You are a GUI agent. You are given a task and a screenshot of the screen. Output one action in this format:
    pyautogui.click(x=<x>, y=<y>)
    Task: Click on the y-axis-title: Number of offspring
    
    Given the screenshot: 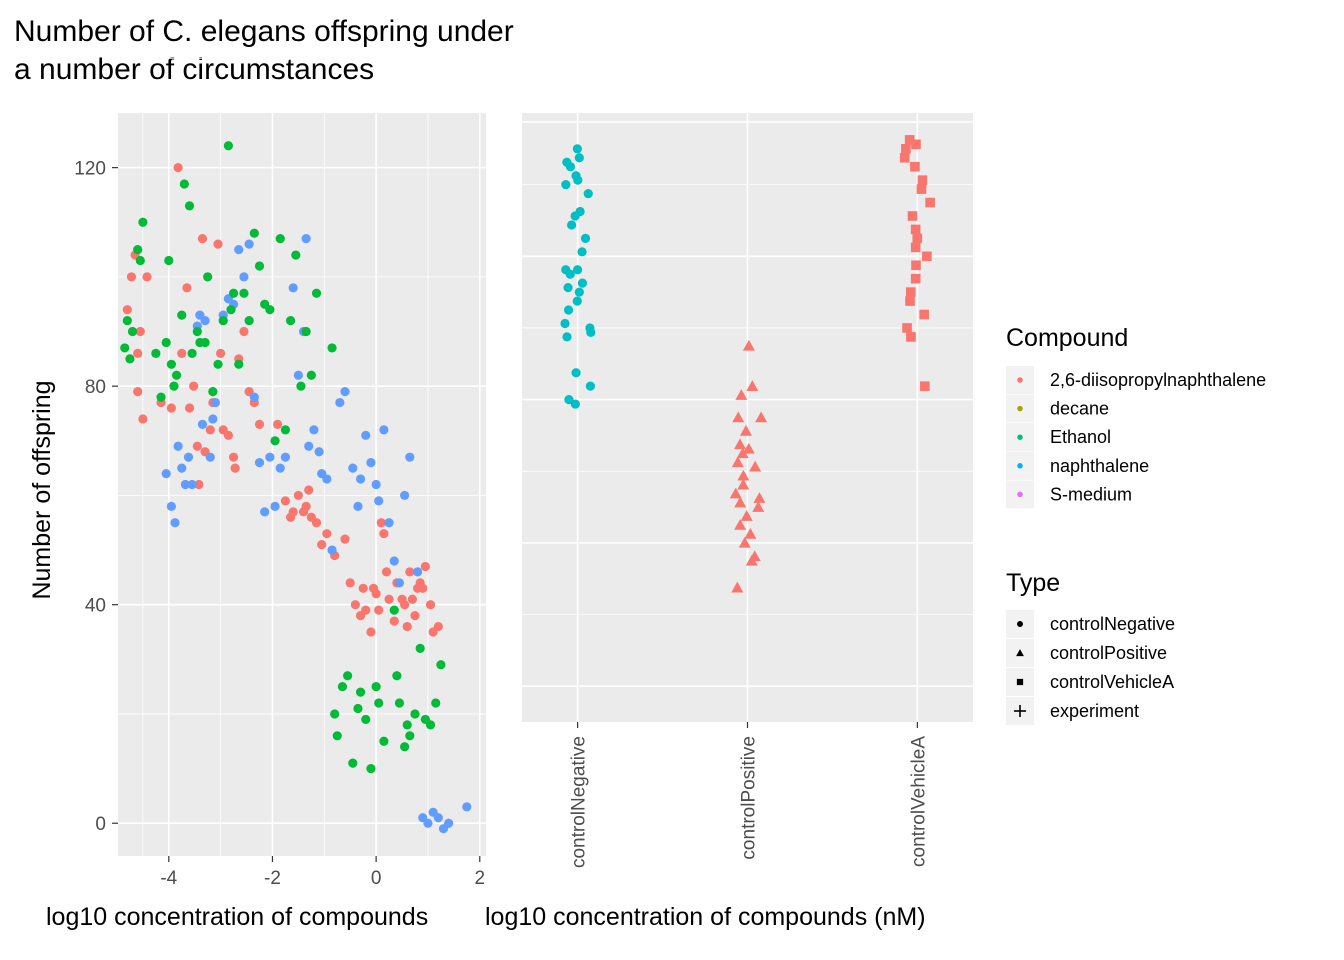 What is the action you would take?
    pyautogui.click(x=42, y=489)
    